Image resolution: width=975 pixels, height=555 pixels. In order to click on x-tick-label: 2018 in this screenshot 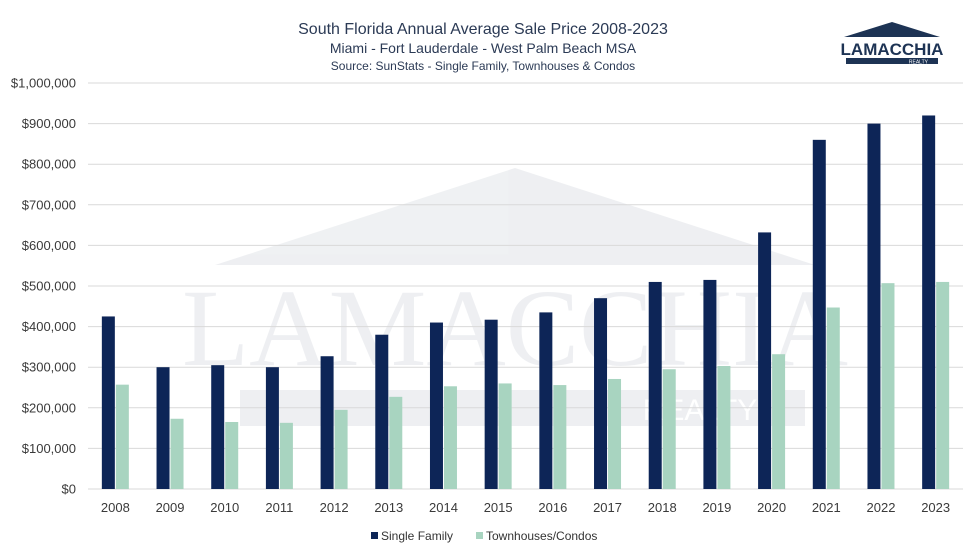, I will do `click(662, 507)`.